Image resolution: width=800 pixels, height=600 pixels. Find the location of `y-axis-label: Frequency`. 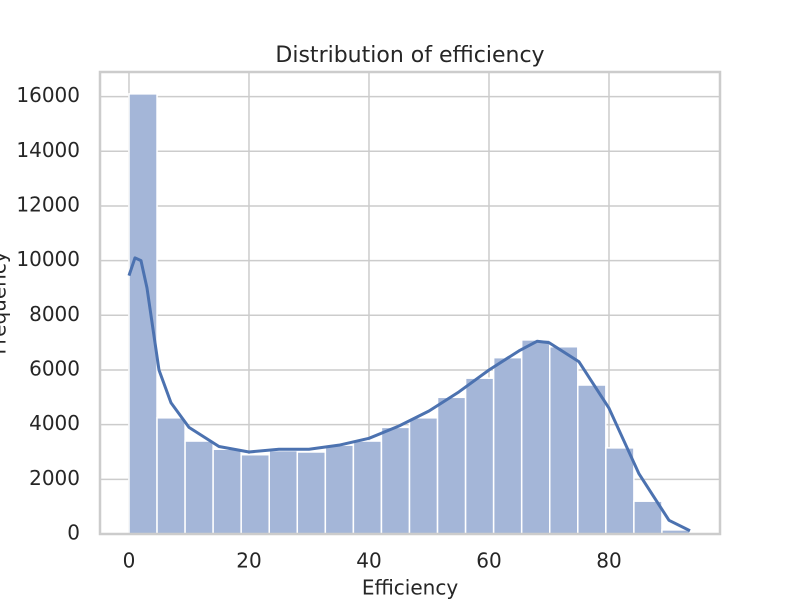

y-axis-label: Frequency is located at coordinates (5, 302).